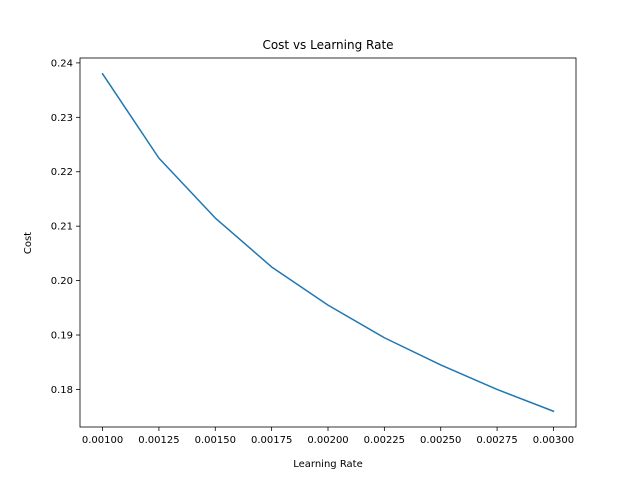 This screenshot has width=640, height=480. Describe the element at coordinates (62, 281) in the screenshot. I see `y-tick-label: 0.20` at that location.